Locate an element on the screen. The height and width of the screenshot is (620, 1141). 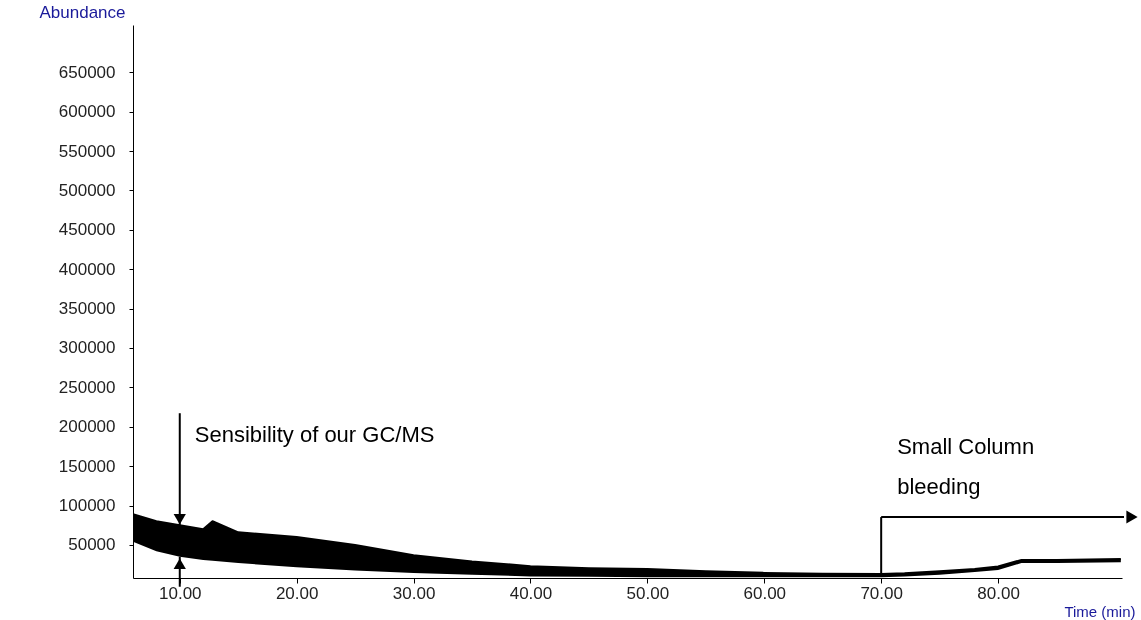
x-axis-title: Time (min) is located at coordinates (1100, 611).